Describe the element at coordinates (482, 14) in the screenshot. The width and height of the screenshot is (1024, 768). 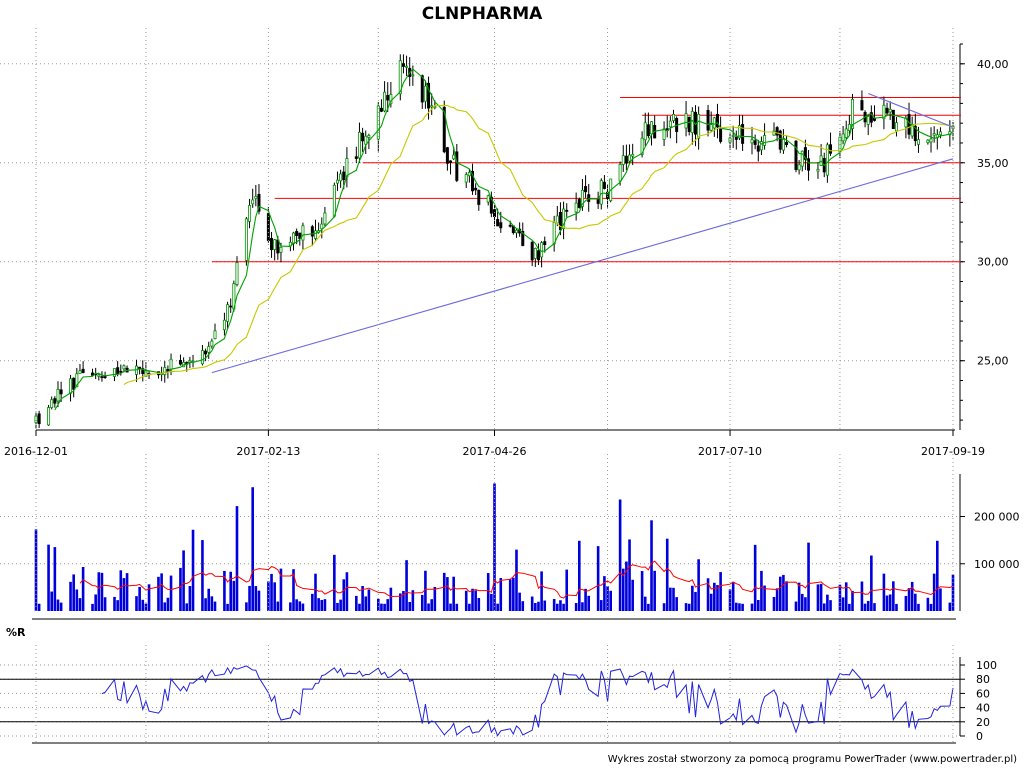
I see `chart-title: CLNPHARMA` at that location.